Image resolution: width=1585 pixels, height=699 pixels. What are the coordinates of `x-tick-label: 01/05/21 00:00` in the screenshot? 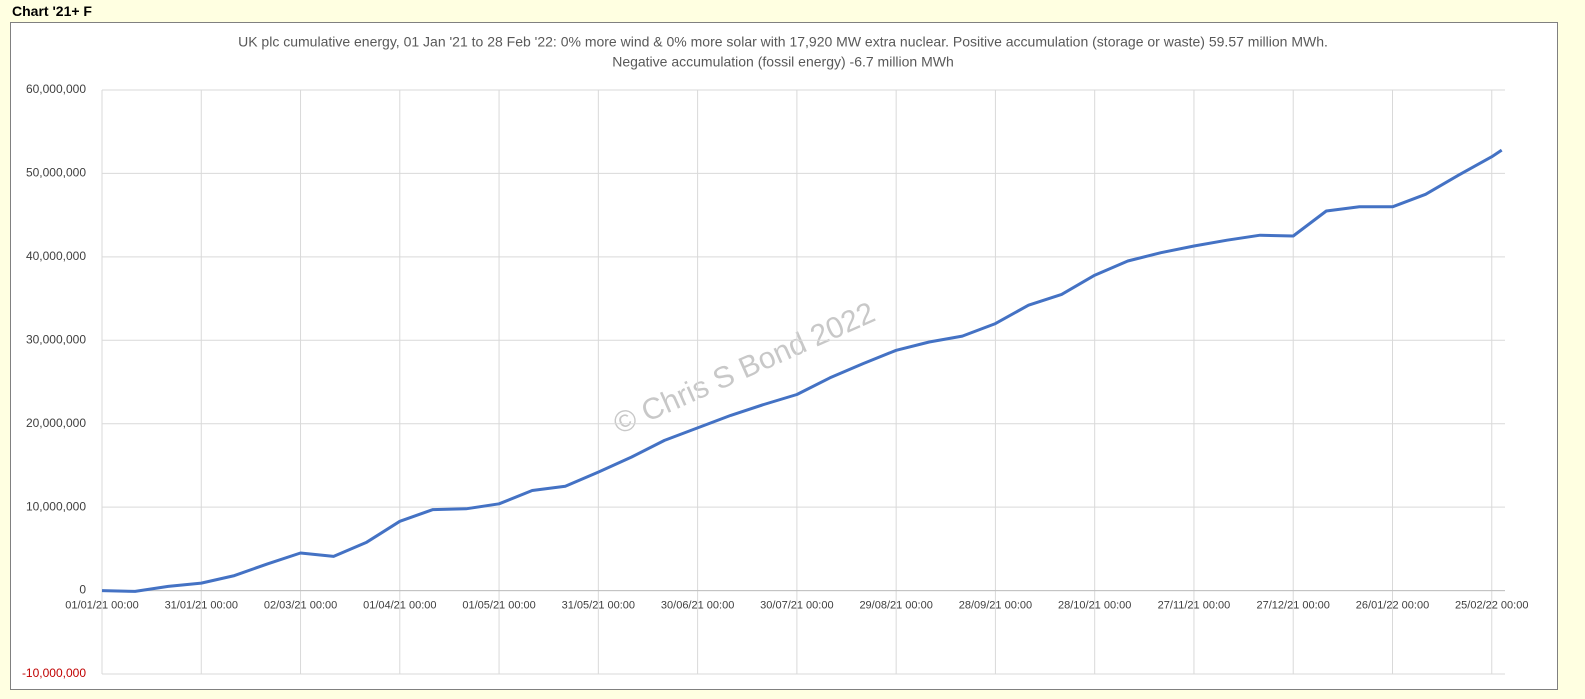 It's located at (498, 605).